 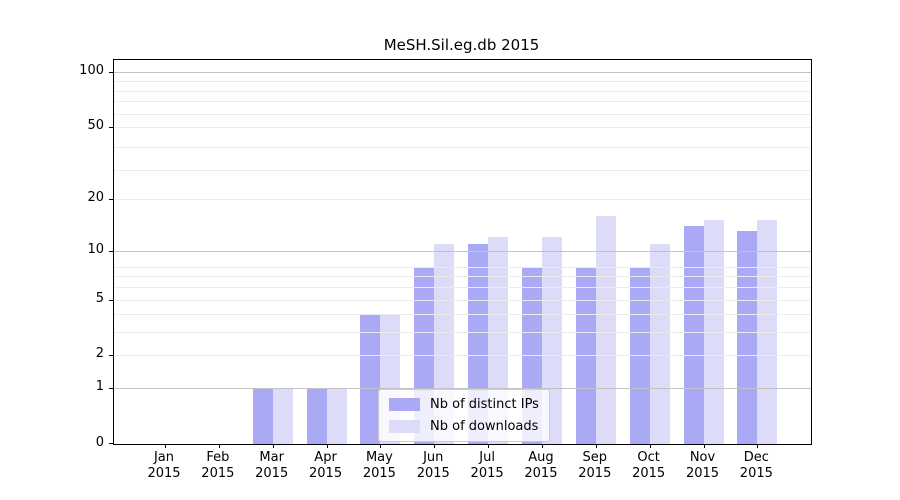 I want to click on bar-sep-downloads, so click(x=605, y=329).